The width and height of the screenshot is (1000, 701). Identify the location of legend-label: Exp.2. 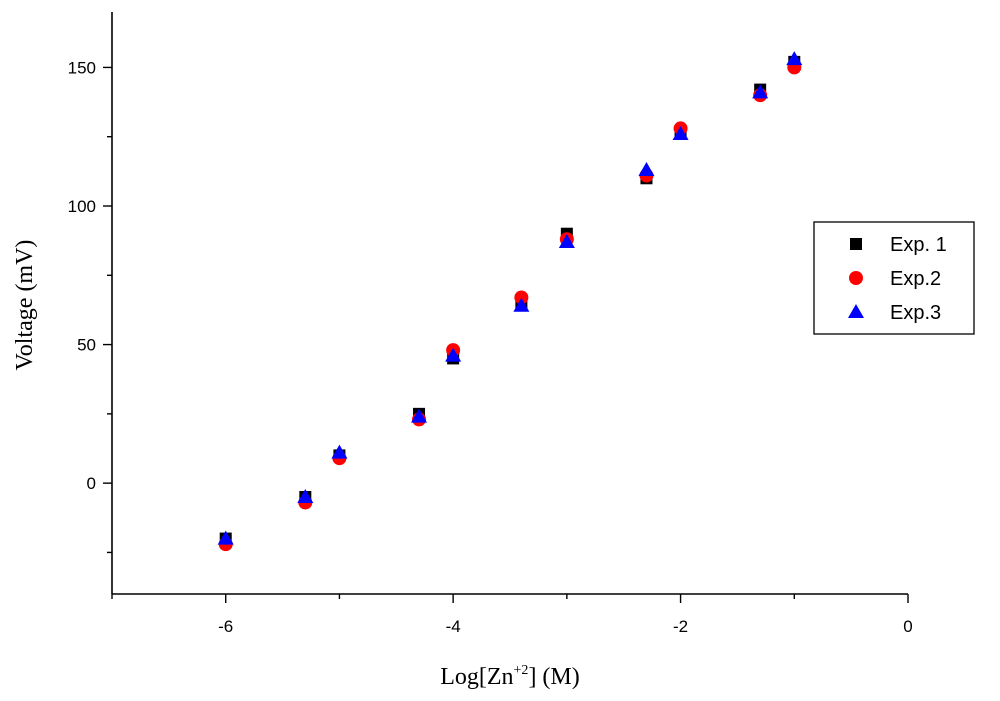
(915, 279).